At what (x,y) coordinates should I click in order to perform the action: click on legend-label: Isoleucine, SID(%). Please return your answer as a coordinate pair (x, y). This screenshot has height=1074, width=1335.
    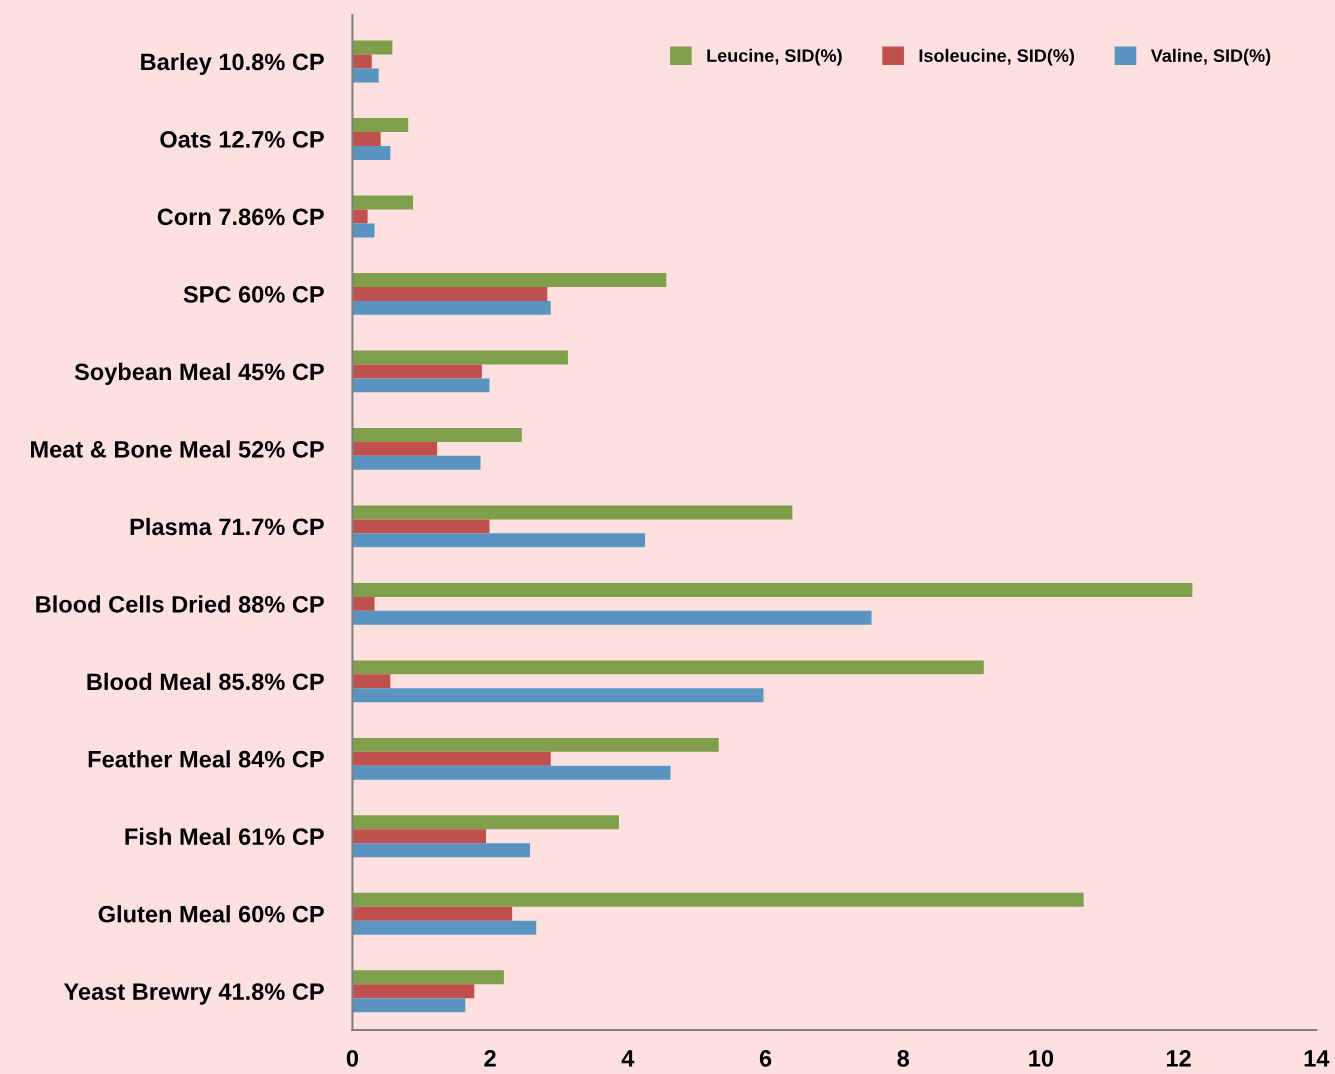
    Looking at the image, I should click on (997, 57).